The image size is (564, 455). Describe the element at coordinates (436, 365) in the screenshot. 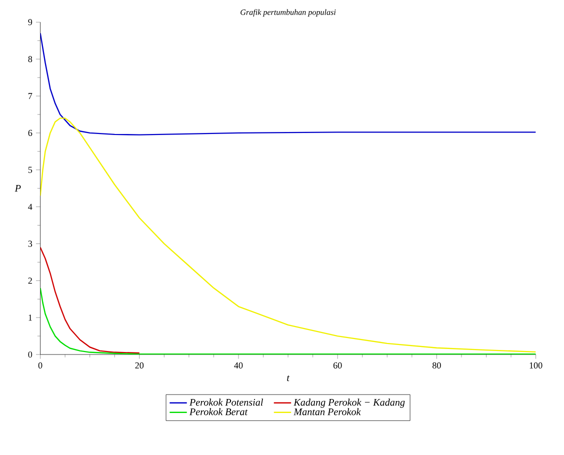

I see `x-tick-label: 80` at that location.